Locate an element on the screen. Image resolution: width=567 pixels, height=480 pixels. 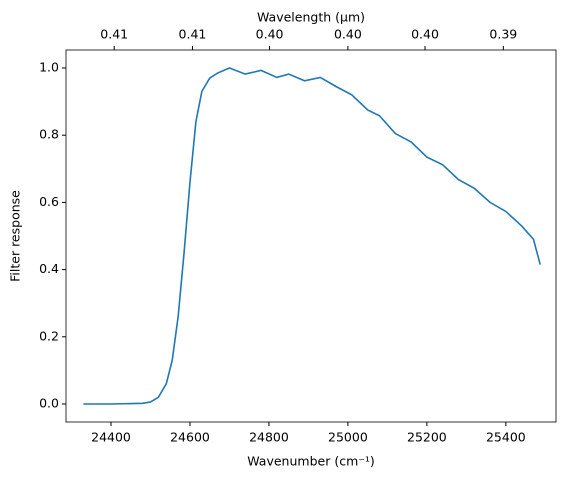
y-axis-label: Filter response is located at coordinates (15, 236).